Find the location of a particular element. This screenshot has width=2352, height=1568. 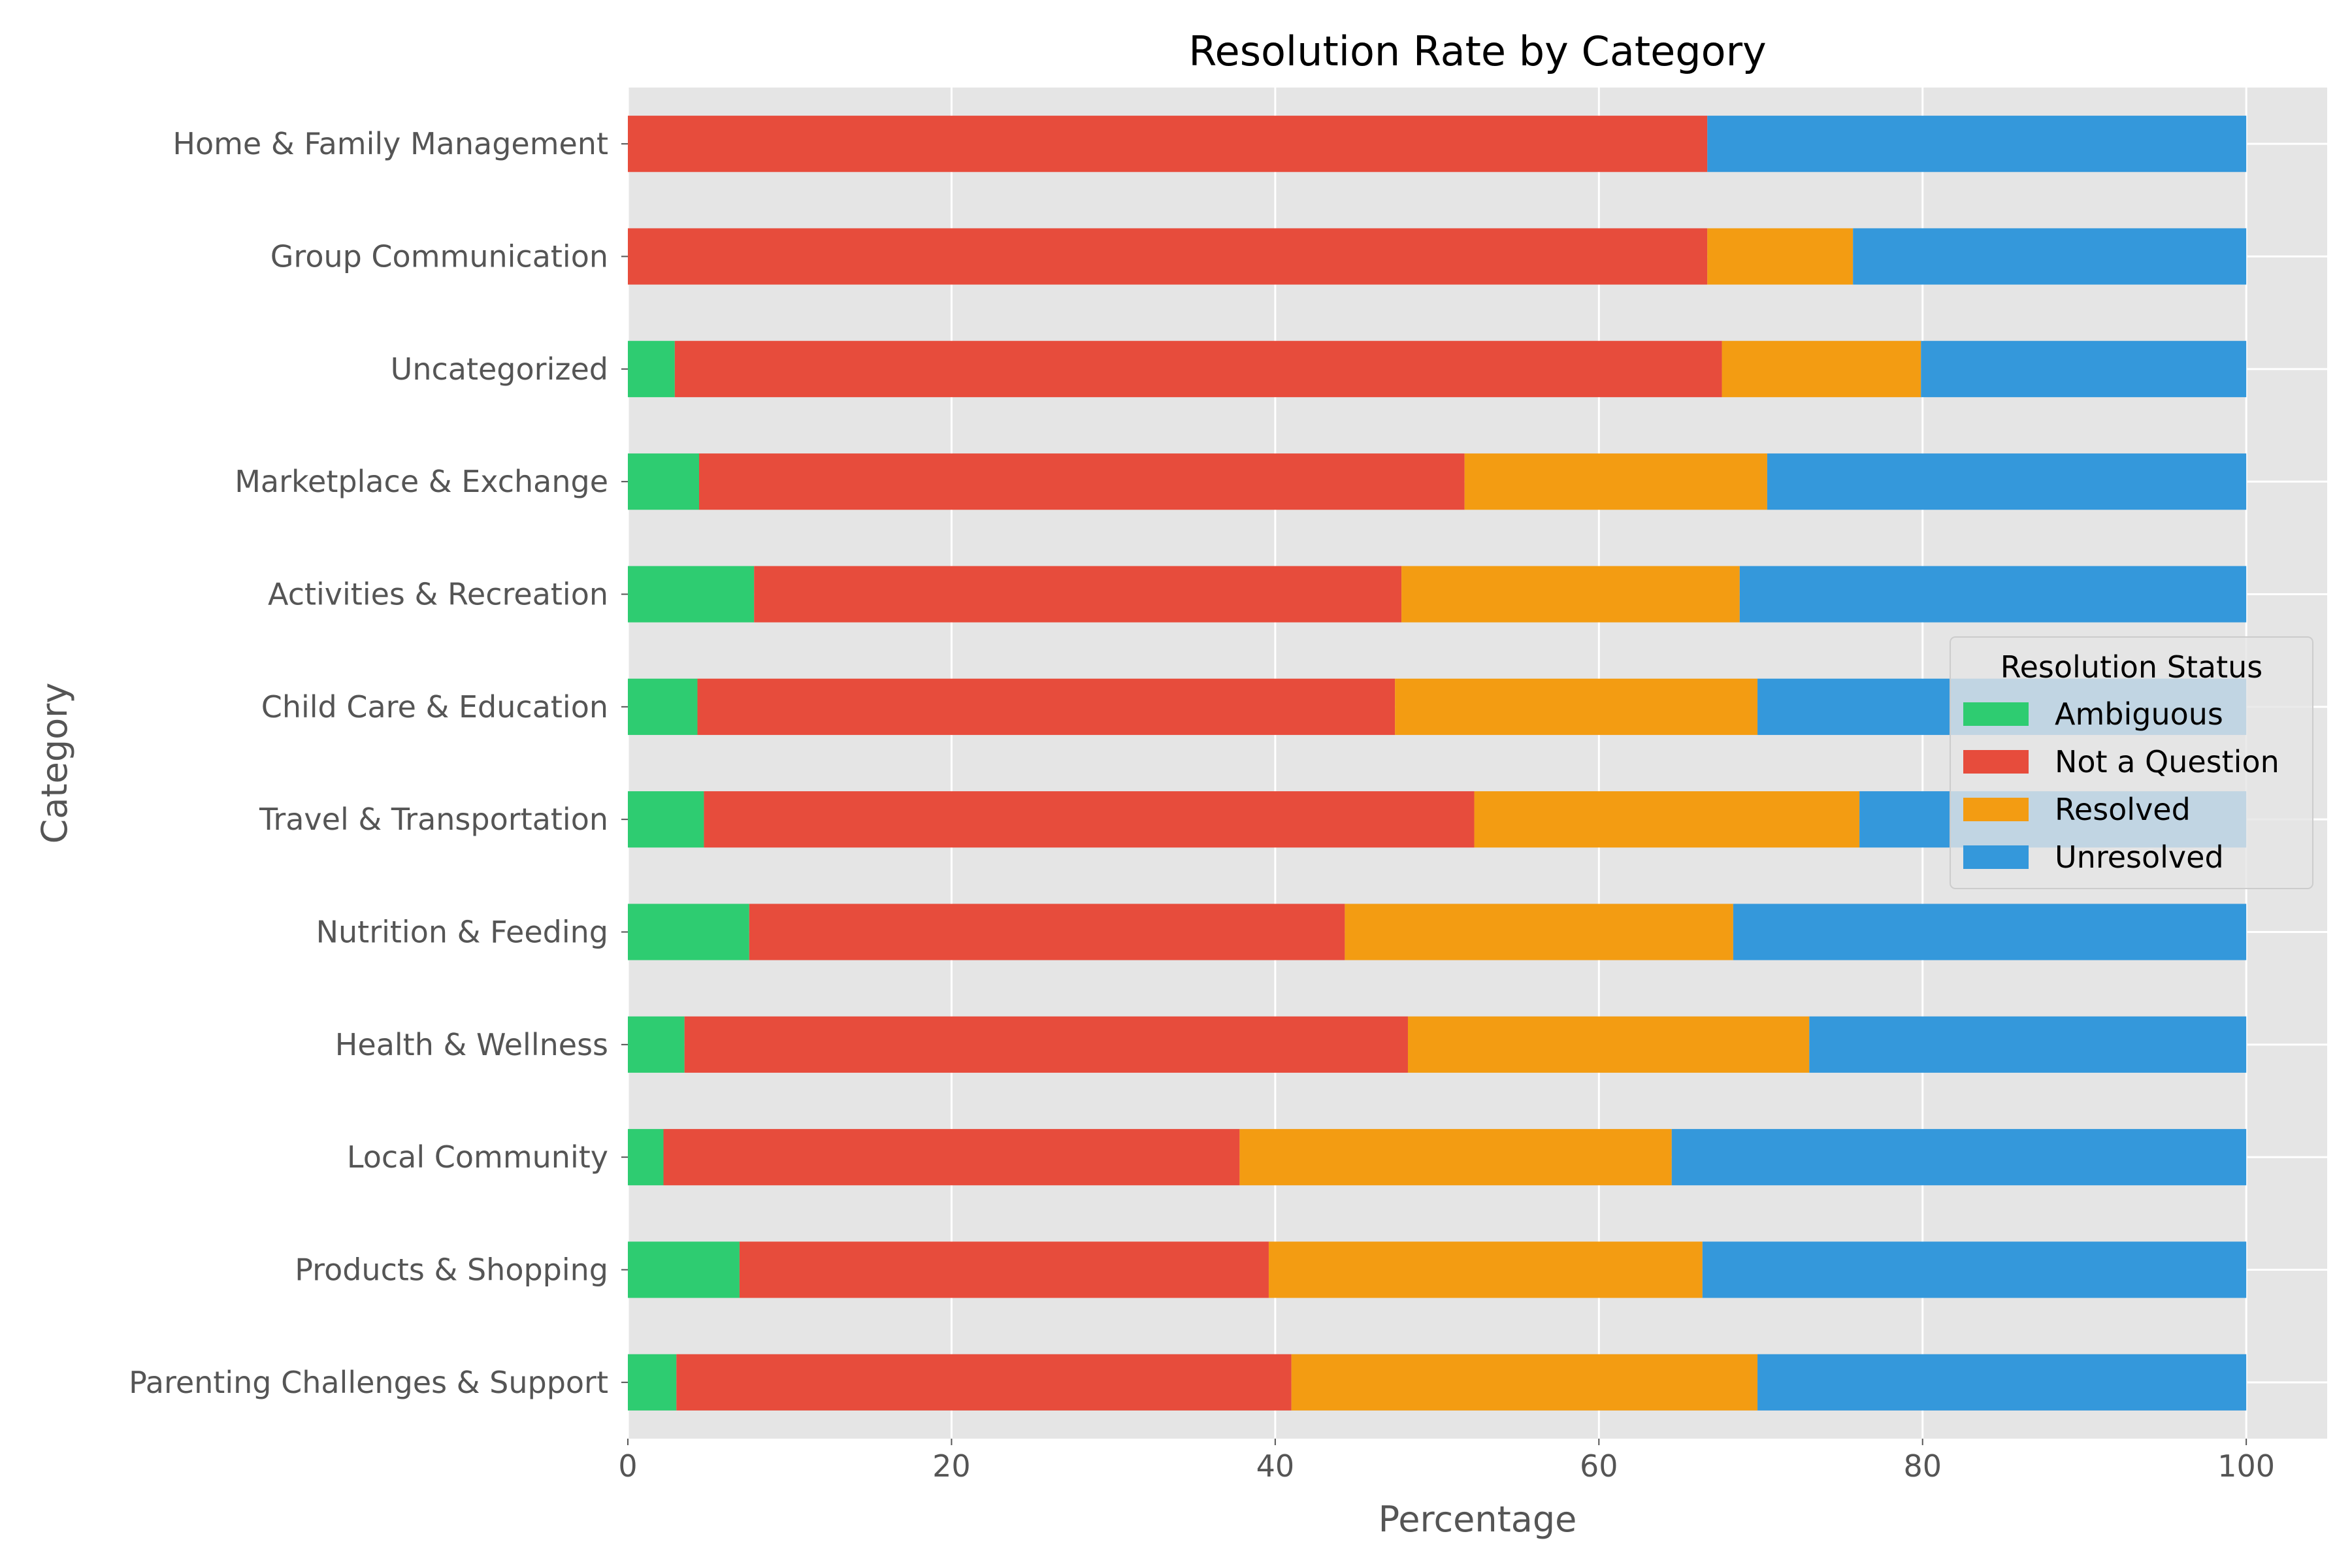

x-tick-label: 80 is located at coordinates (1922, 1466).